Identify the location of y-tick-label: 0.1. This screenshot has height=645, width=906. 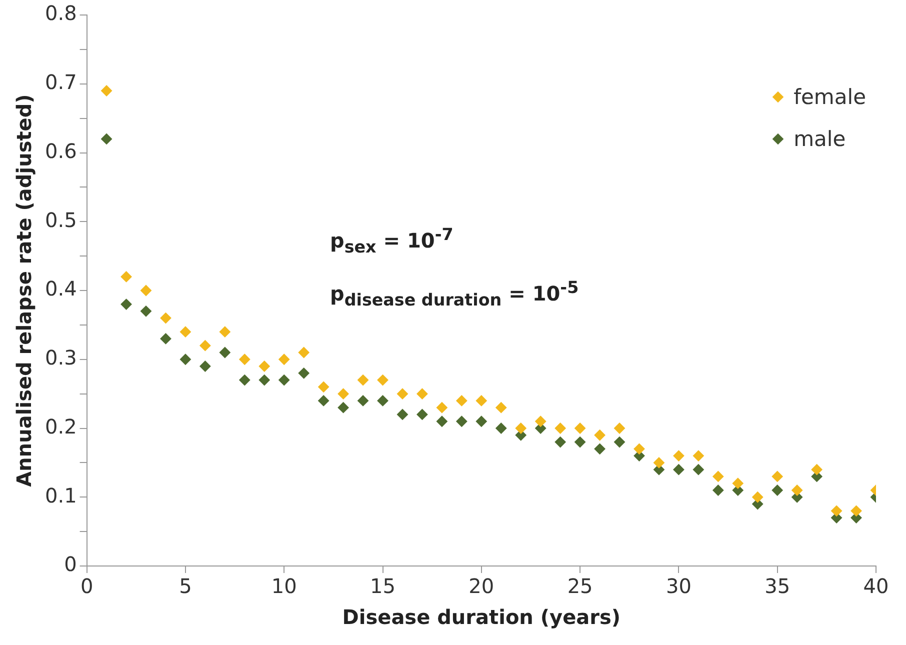
(60, 495).